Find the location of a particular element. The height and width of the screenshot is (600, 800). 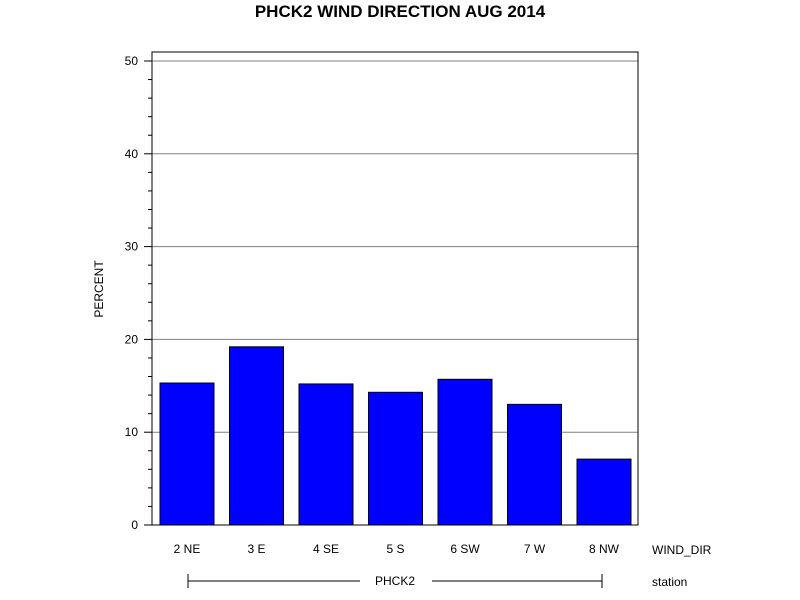

x-axis-category-labels: 2 NE 3 E 4 SE 5 S 6 SW 7 W 8 NW is located at coordinates (397, 549).